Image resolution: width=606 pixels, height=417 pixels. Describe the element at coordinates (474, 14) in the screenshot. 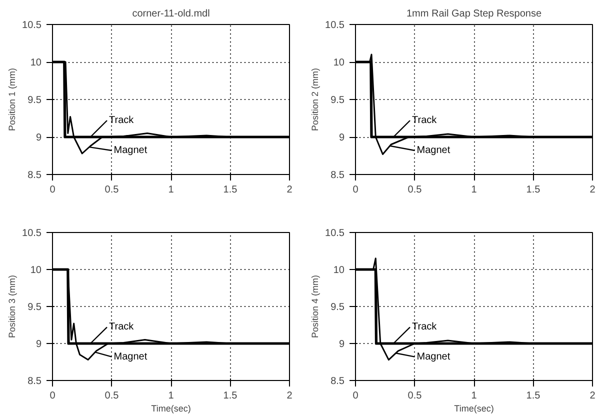

I see `chart-title: 1mm Rail Gap Step Response` at that location.